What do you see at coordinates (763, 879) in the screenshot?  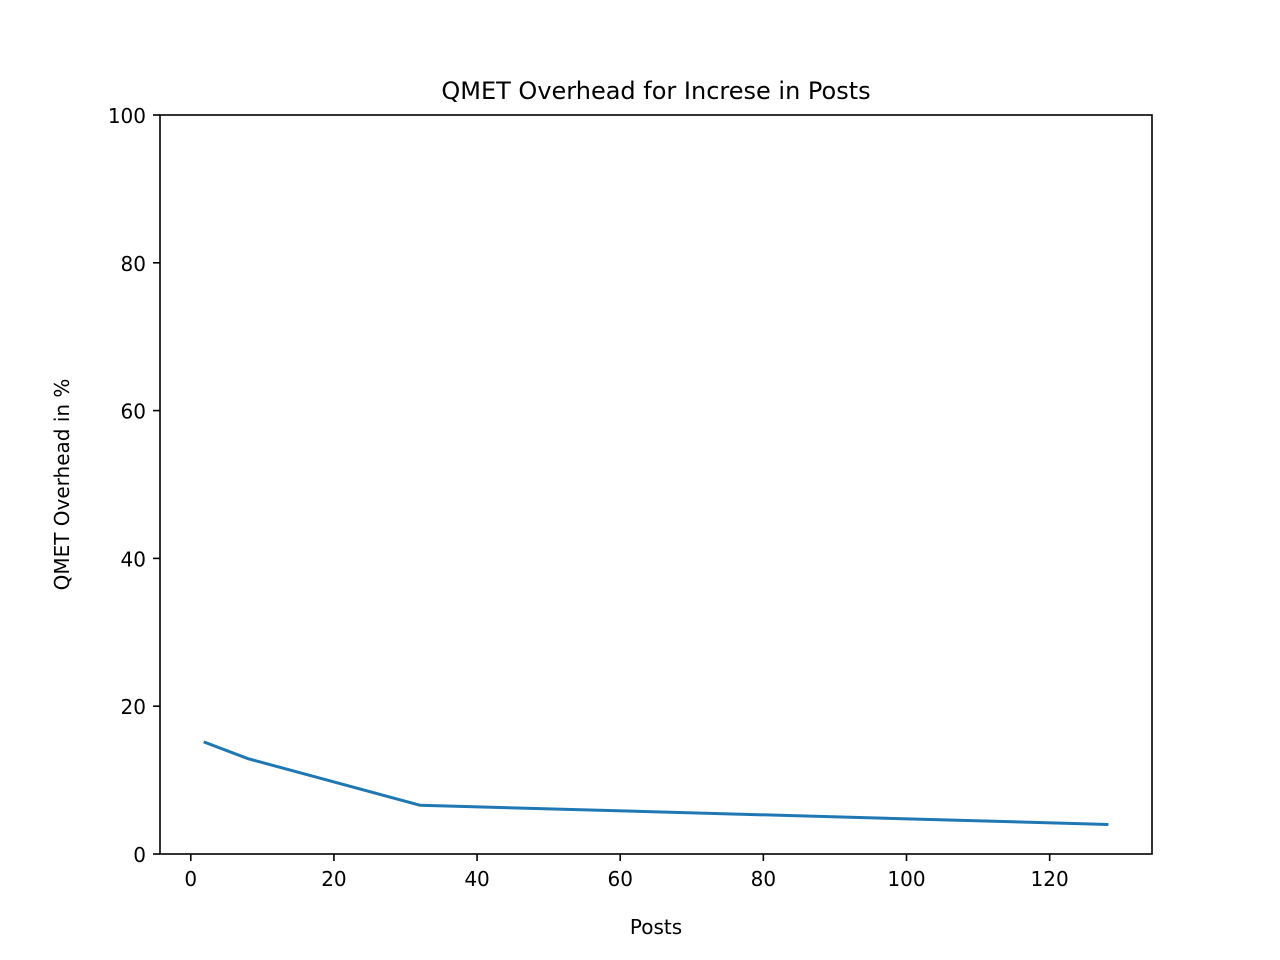 I see `x-tick-label: 80` at bounding box center [763, 879].